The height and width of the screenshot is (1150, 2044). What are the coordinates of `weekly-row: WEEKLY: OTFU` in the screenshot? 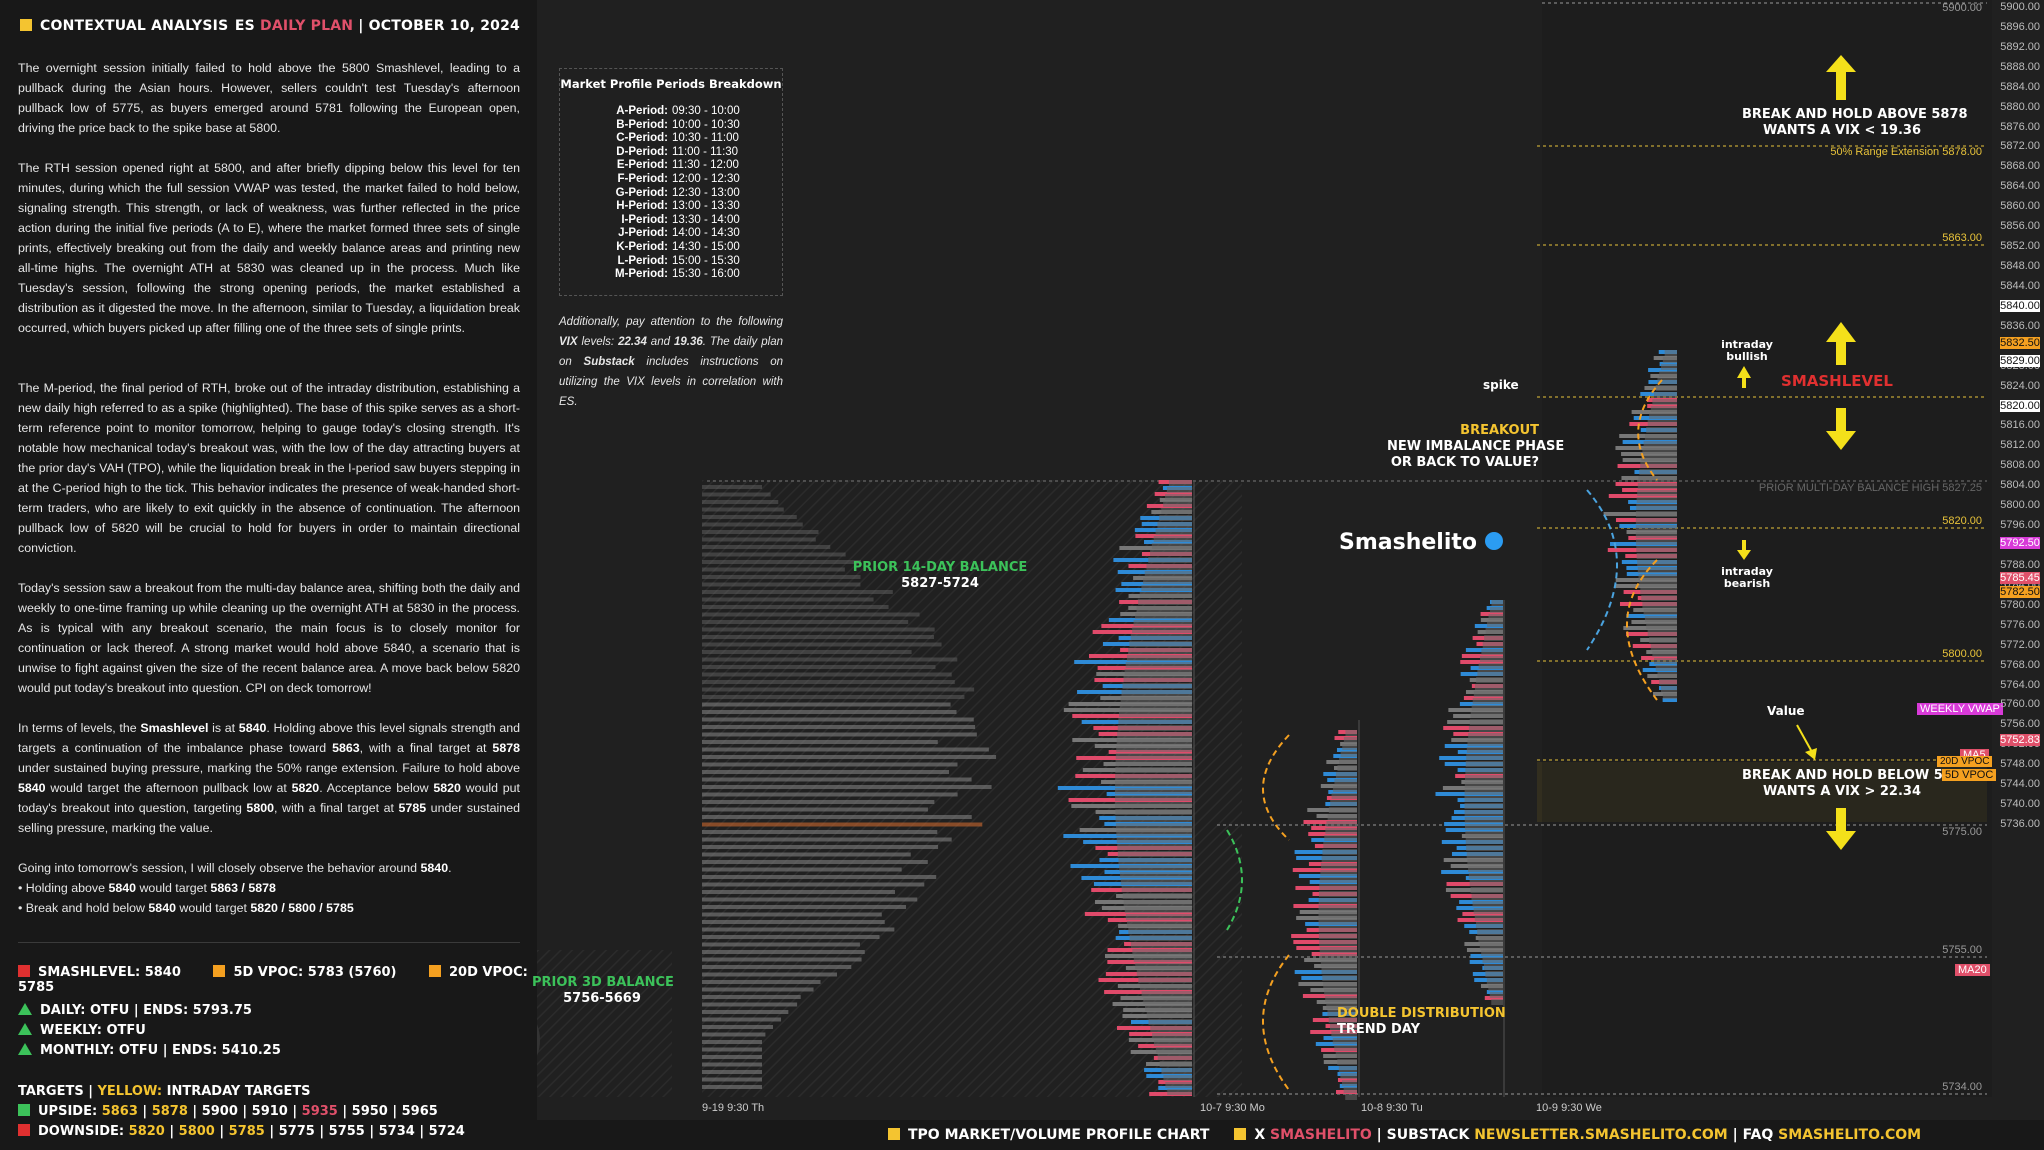 It's located at (82, 1030).